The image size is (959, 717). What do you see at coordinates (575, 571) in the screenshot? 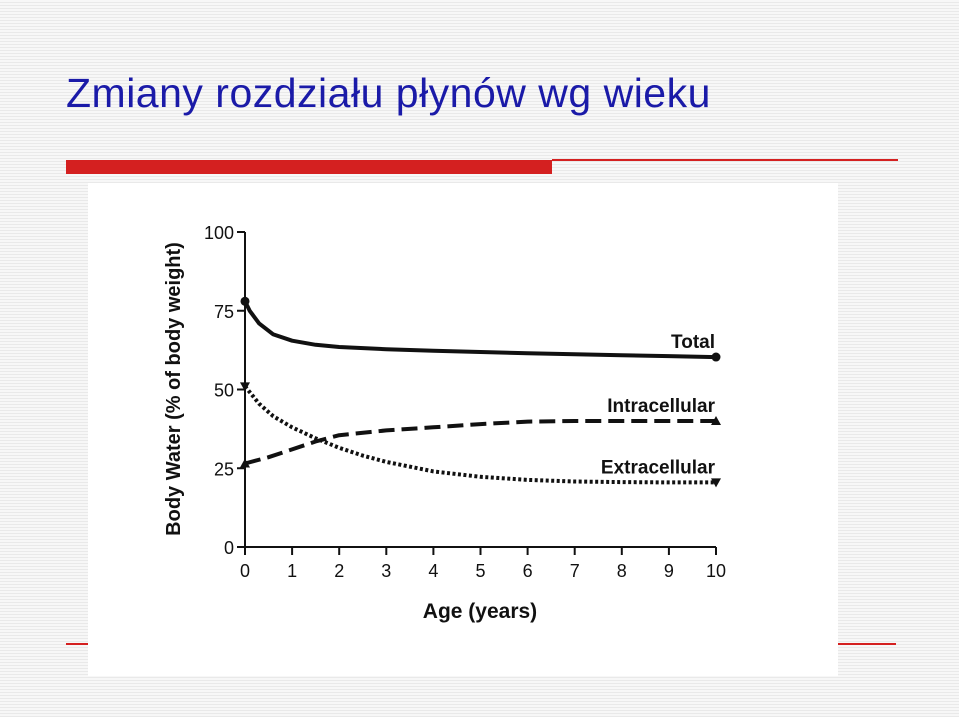
I see `x-tick-label: 7` at bounding box center [575, 571].